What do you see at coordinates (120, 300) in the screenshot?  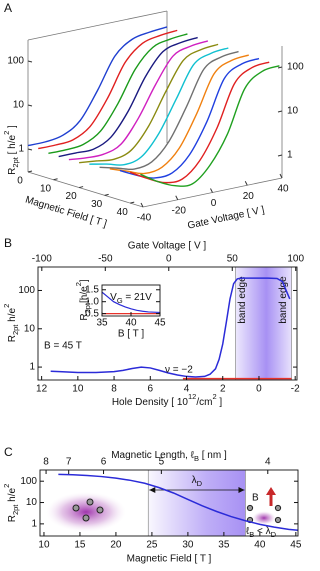 I see `text-part: G` at bounding box center [120, 300].